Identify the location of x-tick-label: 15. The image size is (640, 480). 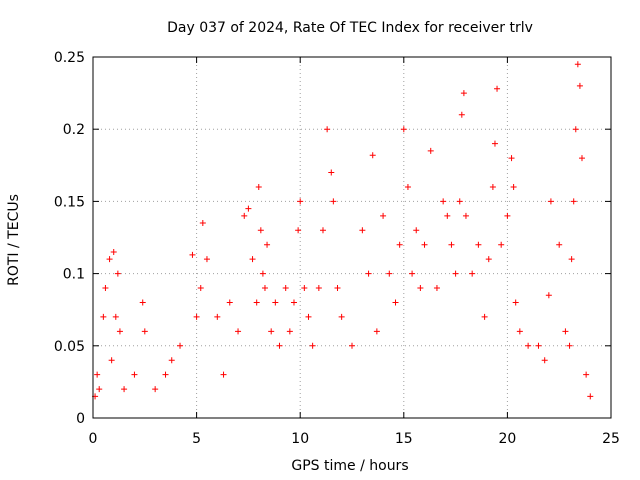
(404, 439).